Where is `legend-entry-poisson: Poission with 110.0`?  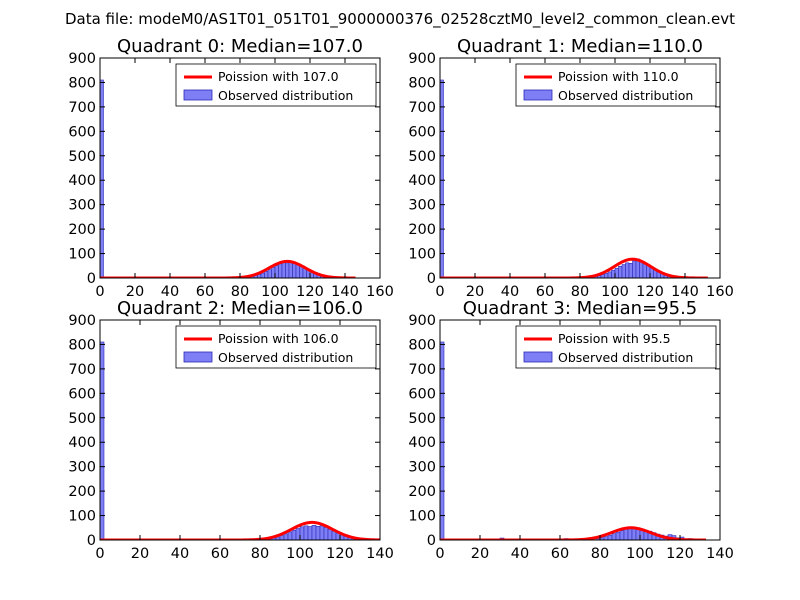
legend-entry-poisson: Poission with 110.0 is located at coordinates (618, 76).